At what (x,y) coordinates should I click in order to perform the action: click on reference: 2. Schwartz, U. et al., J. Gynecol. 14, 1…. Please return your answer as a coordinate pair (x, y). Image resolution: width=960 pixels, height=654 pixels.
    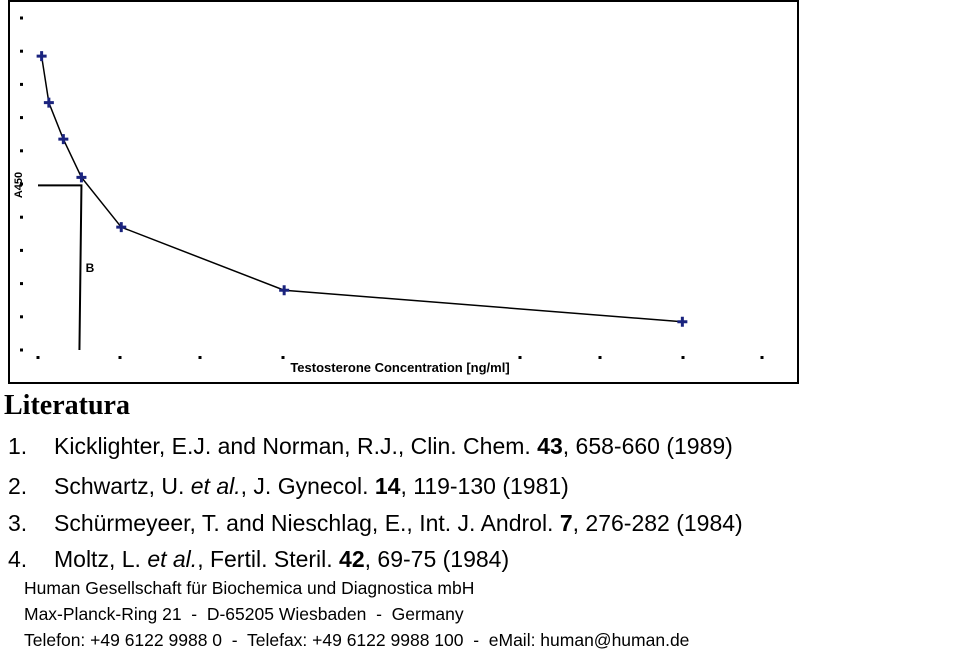
    Looking at the image, I should click on (288, 486).